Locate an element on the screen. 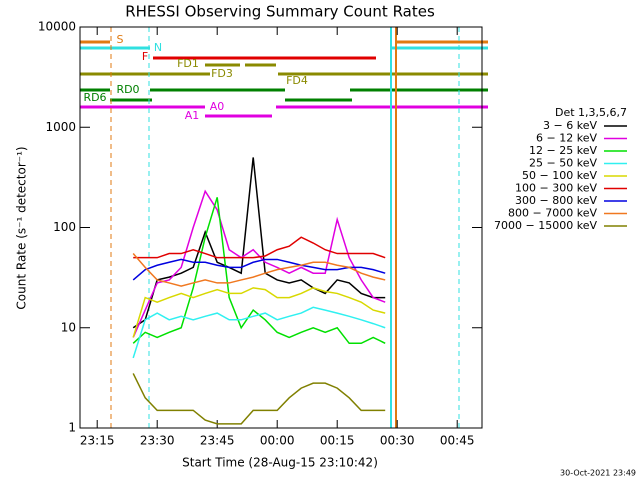 The width and height of the screenshot is (640, 480). flag-bars is located at coordinates (284, 79).